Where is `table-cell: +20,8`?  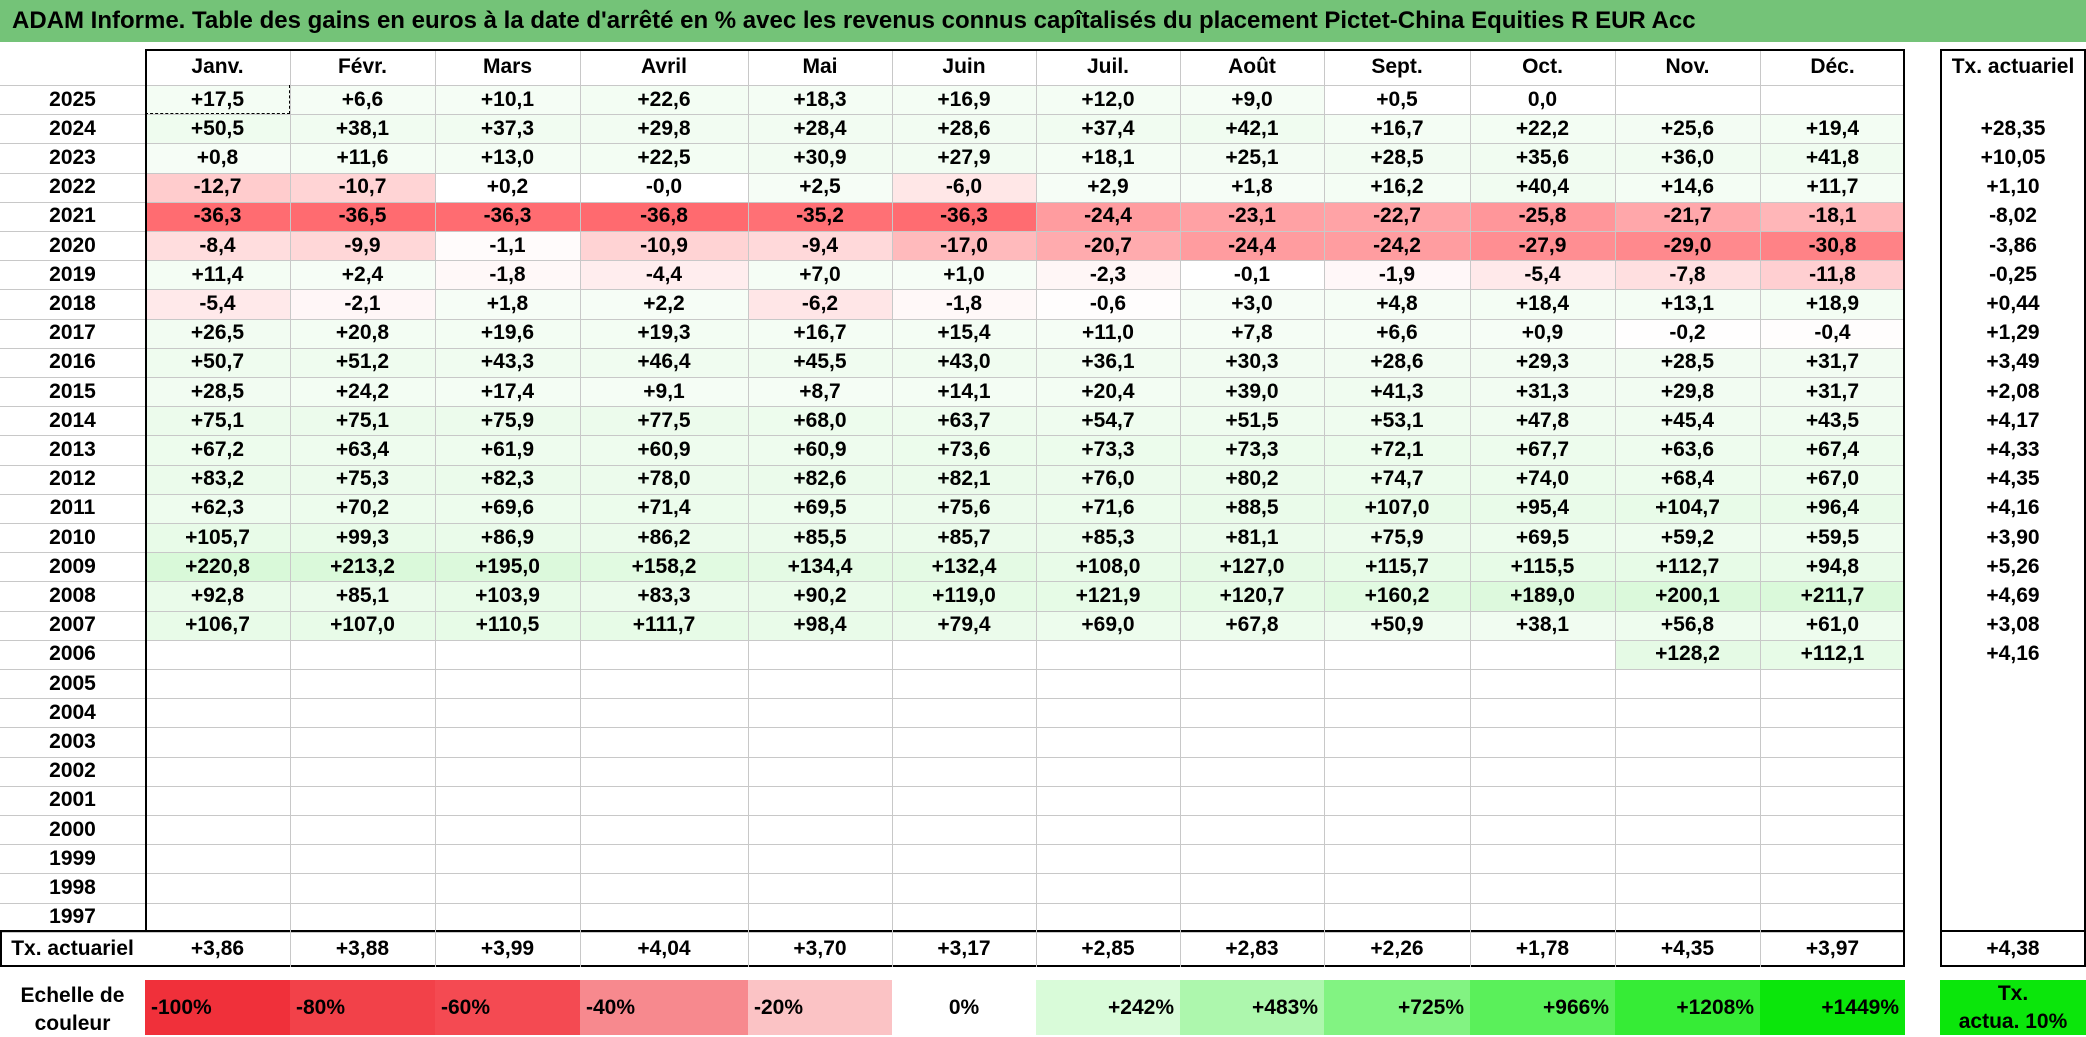 table-cell: +20,8 is located at coordinates (362, 333).